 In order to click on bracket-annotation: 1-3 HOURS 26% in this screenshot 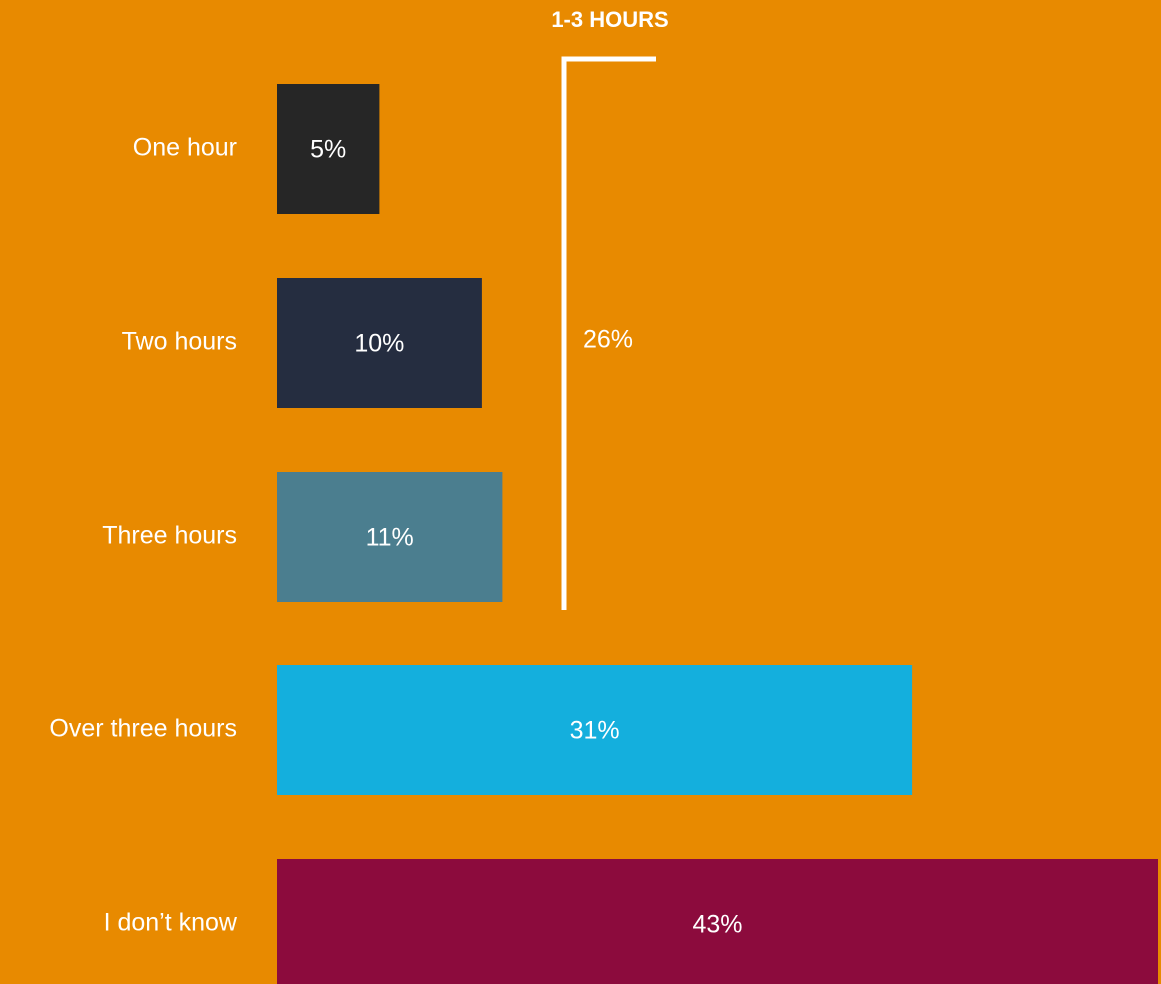, I will do `click(610, 308)`.